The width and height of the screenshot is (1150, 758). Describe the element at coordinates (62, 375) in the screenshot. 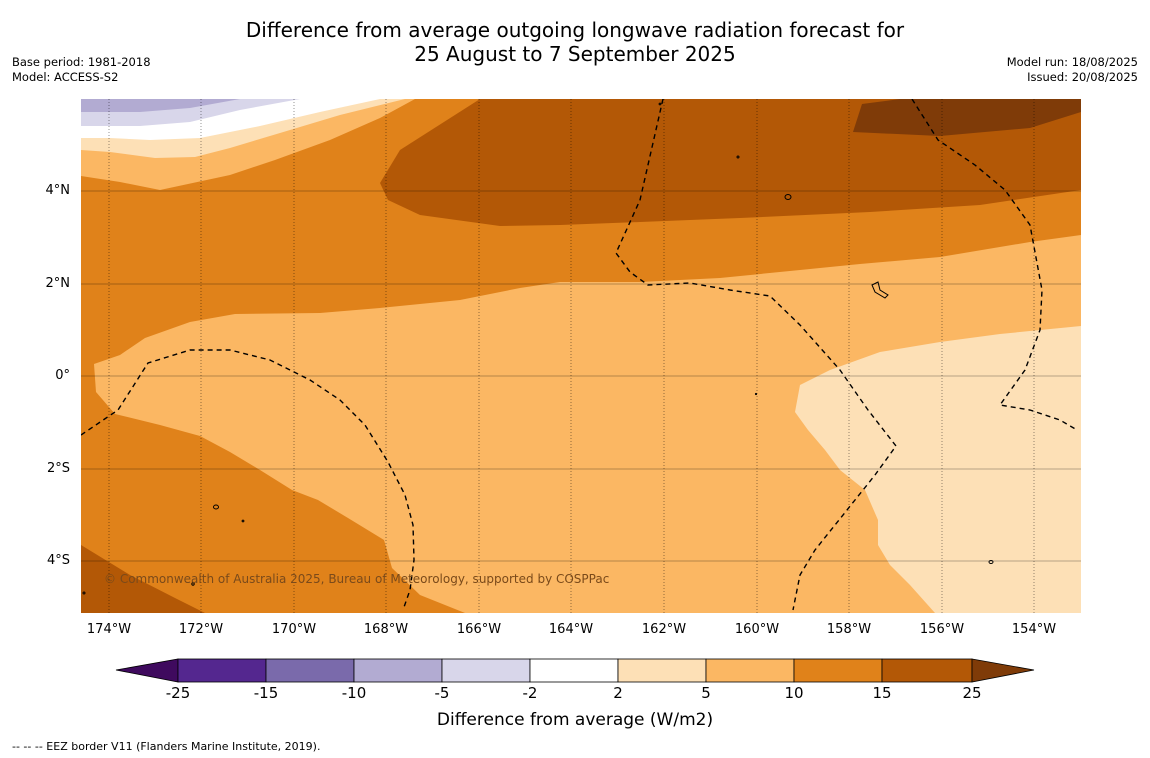

I see `lat-label-0: 0°` at that location.